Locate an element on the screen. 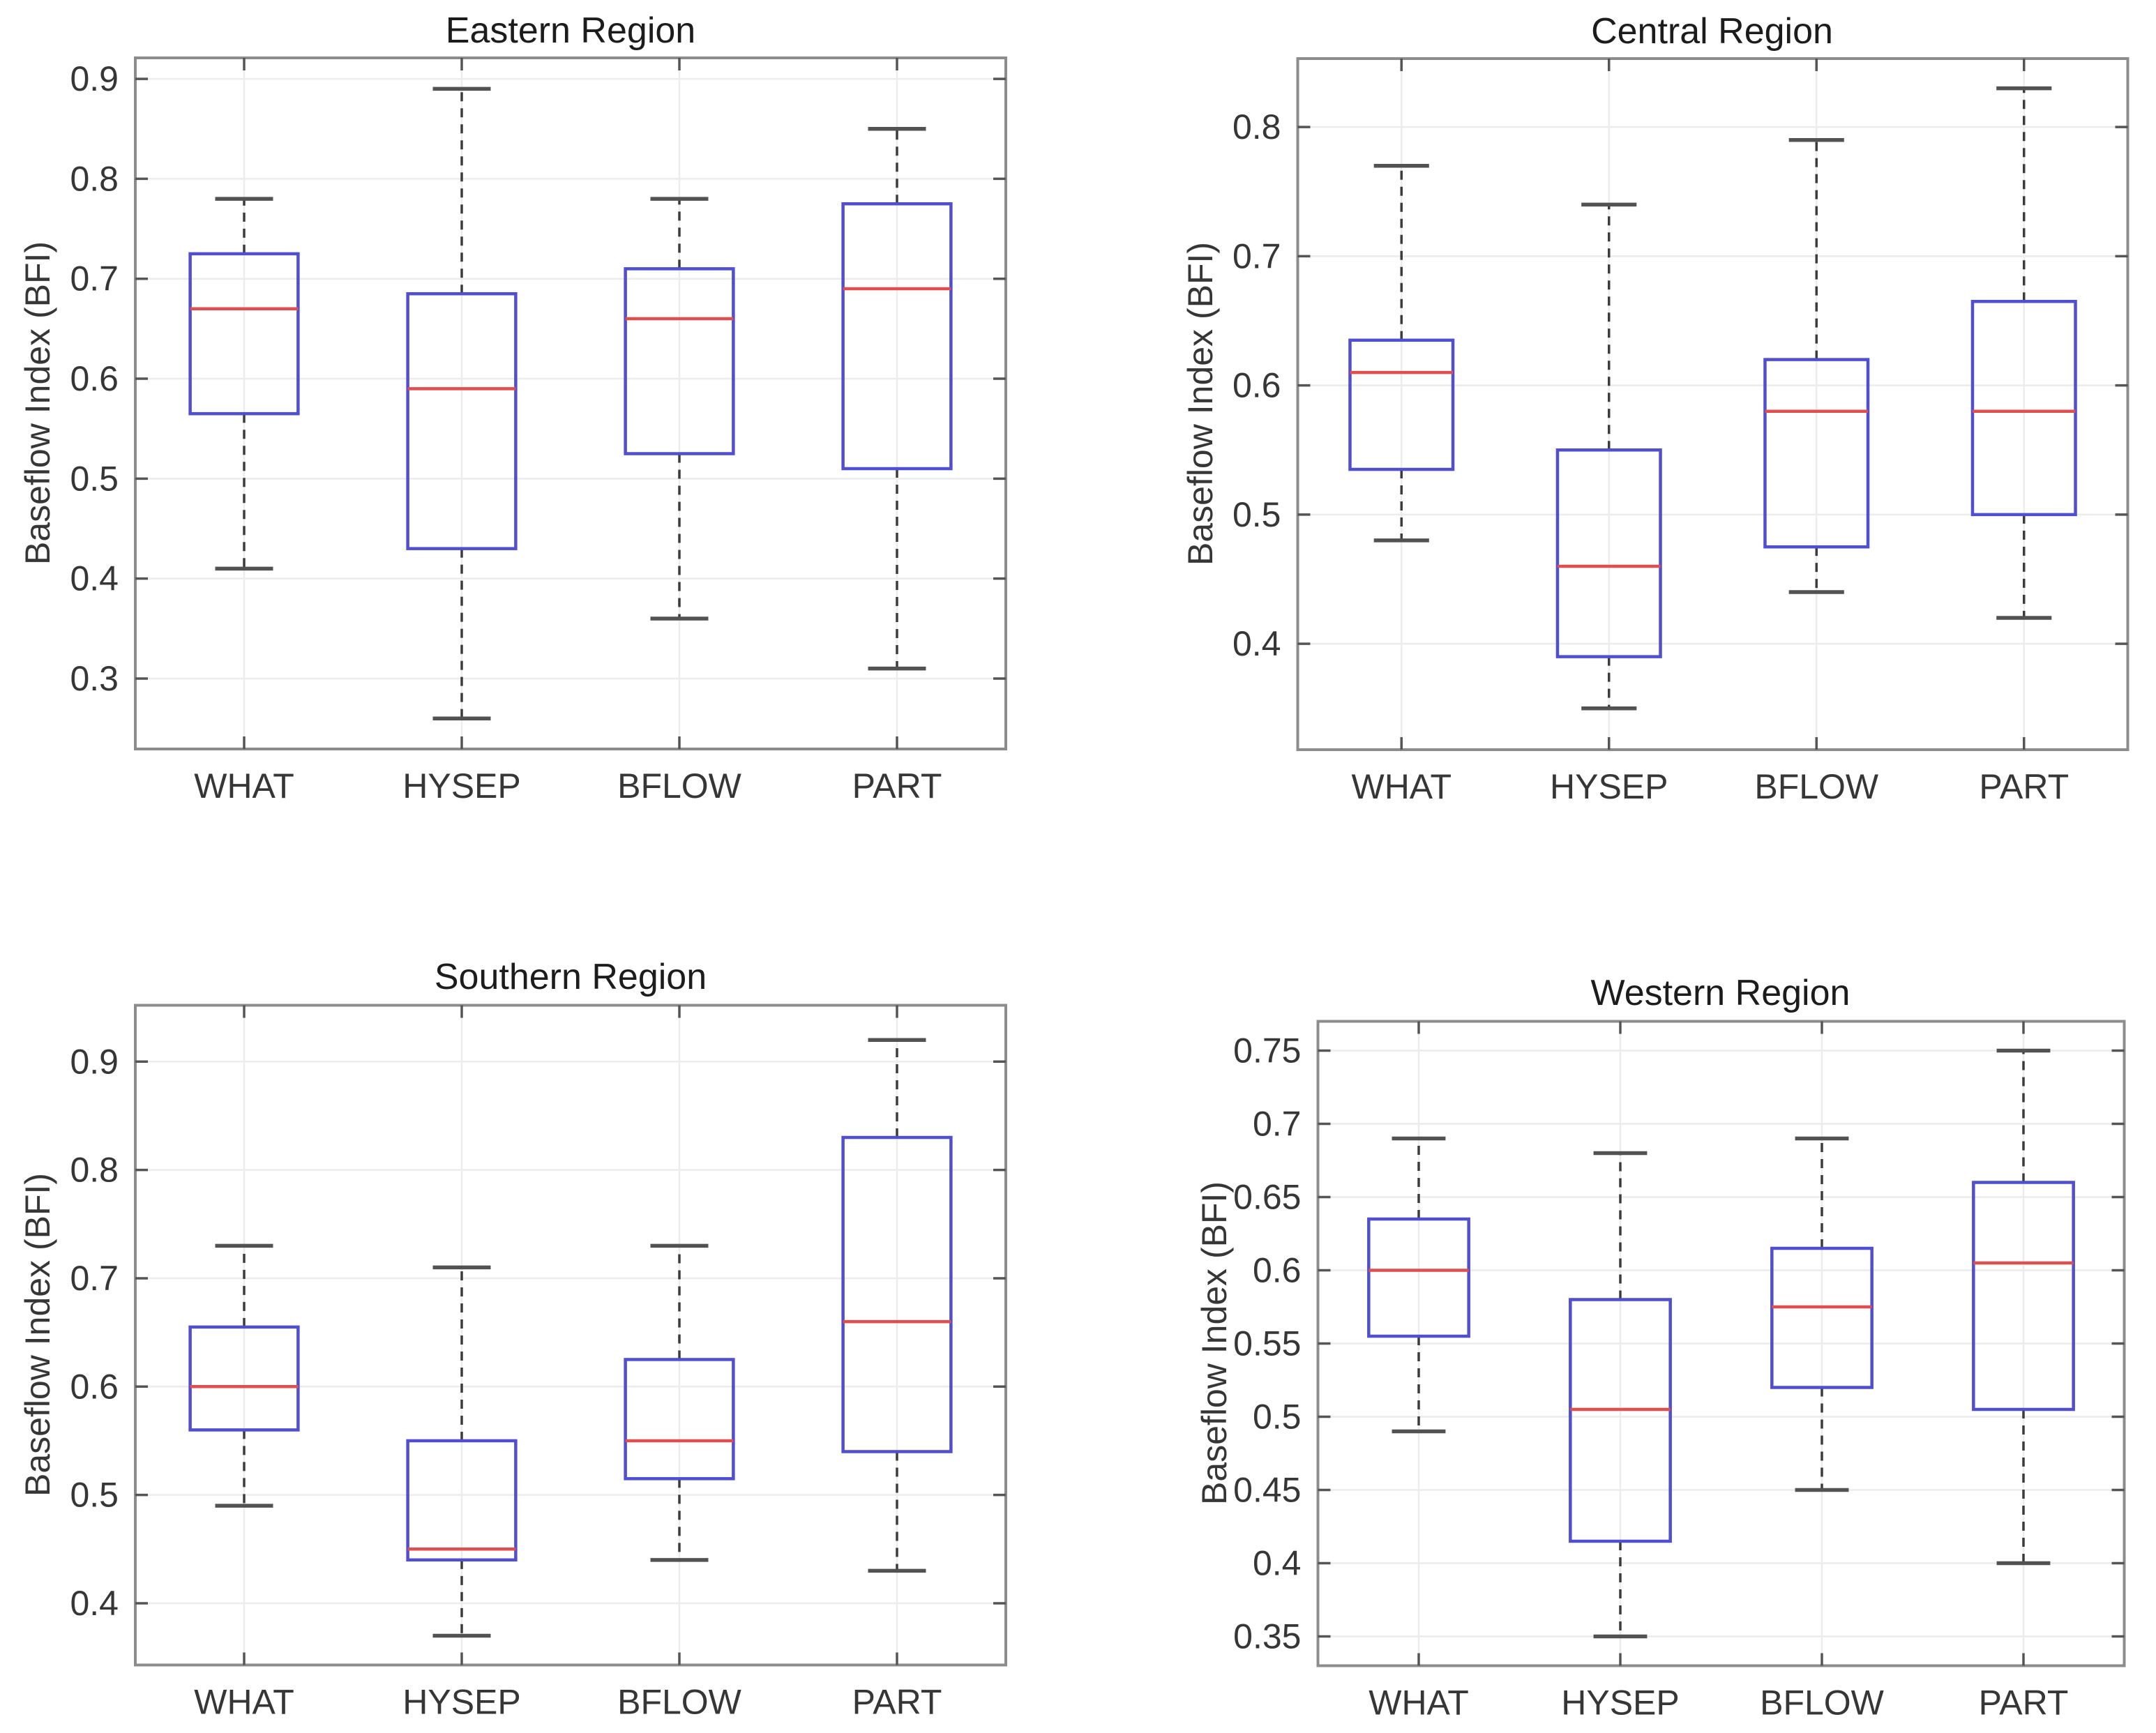  chart-title: Eastern Region is located at coordinates (570, 30).